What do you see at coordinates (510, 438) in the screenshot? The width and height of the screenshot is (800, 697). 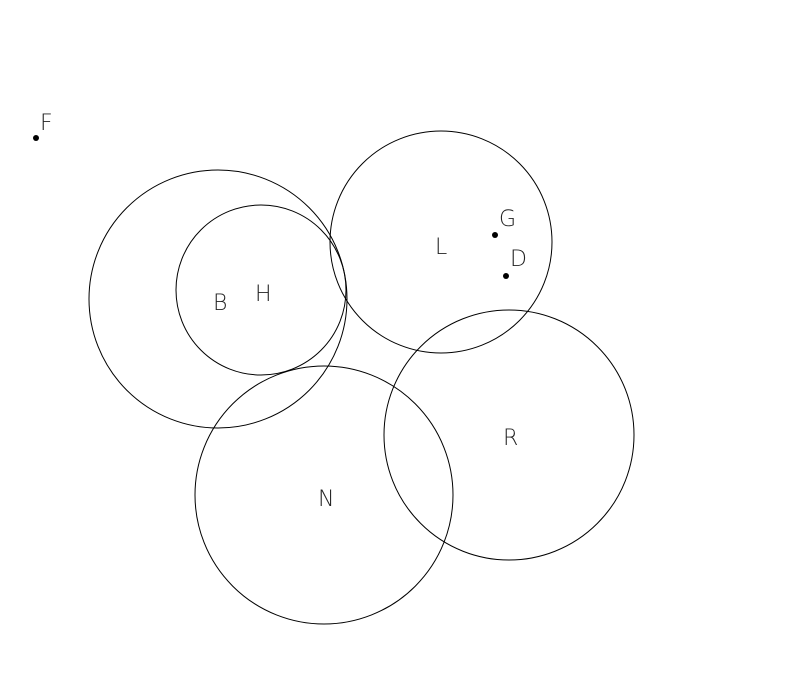 I see `label-r: R` at bounding box center [510, 438].